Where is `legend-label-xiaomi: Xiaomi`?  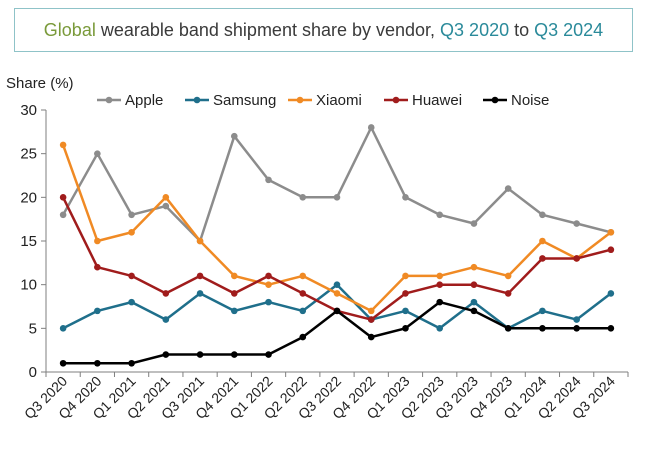
legend-label-xiaomi: Xiaomi is located at coordinates (339, 100).